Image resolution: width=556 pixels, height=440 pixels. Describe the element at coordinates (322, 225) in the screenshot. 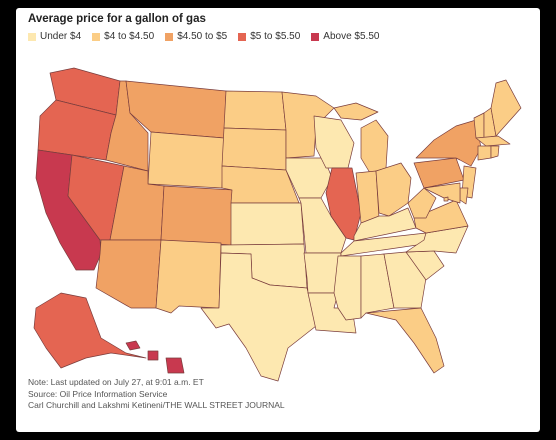

I see `state-MO` at that location.